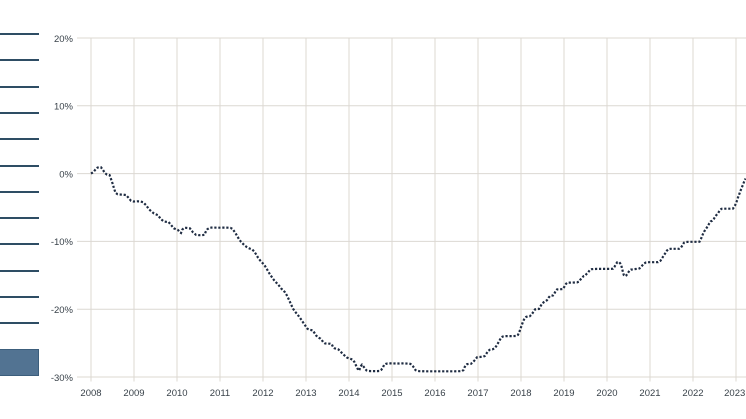  What do you see at coordinates (133, 393) in the screenshot?
I see `svg-text: 2009` at bounding box center [133, 393].